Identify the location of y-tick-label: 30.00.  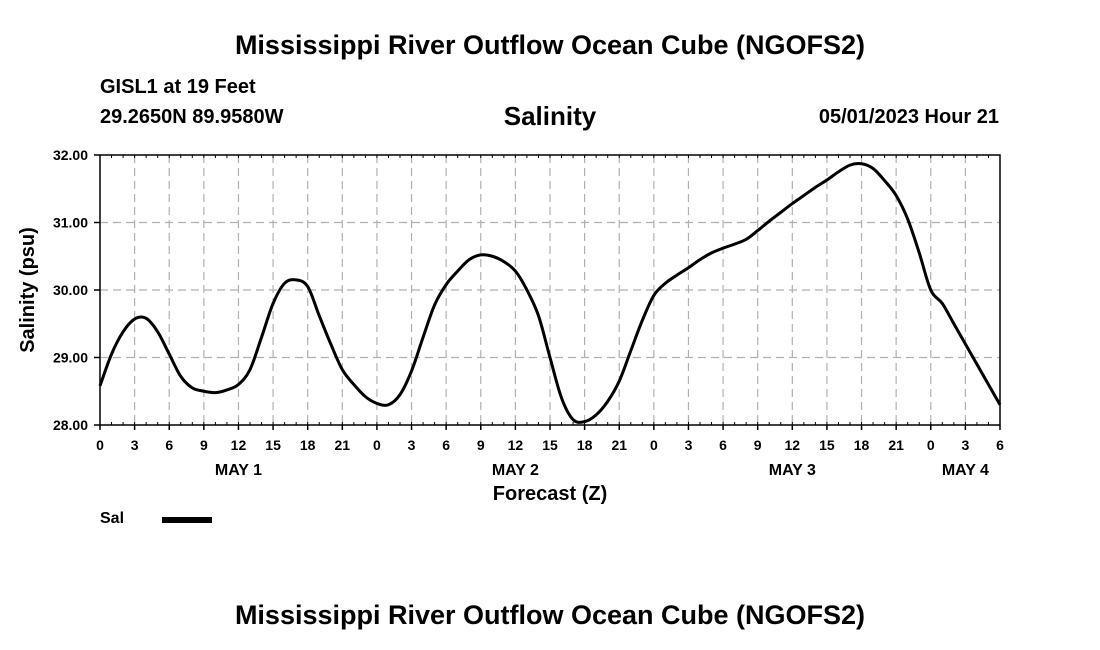
(70, 290).